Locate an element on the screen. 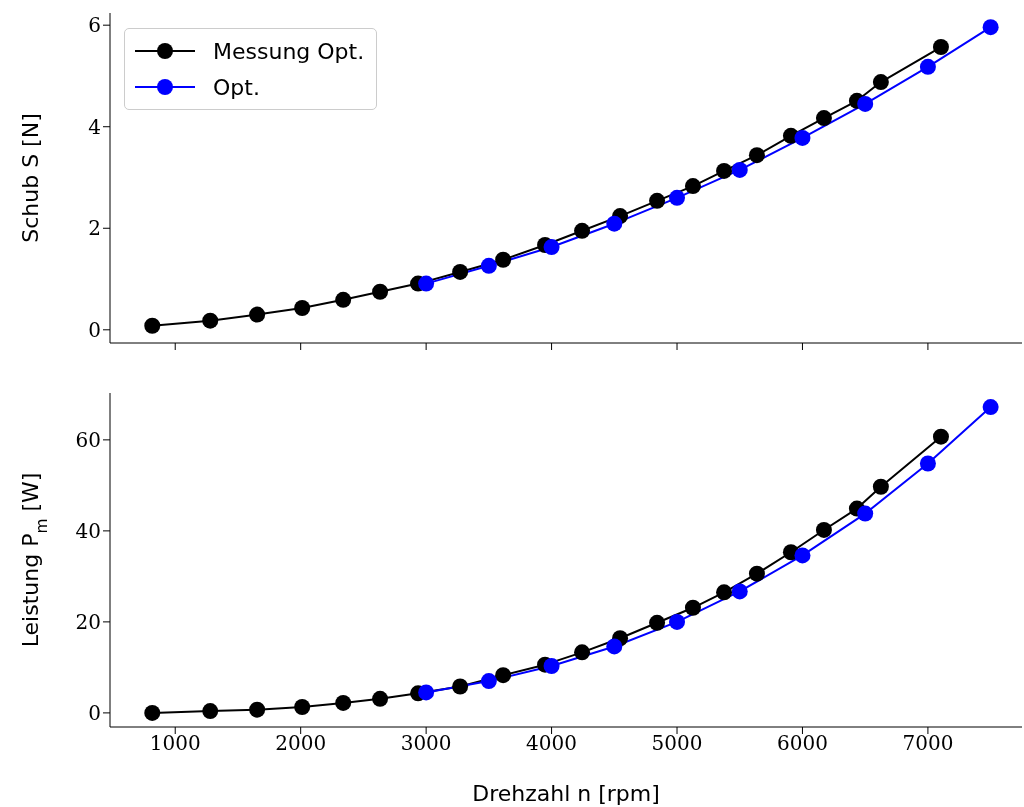 This screenshot has width=1024, height=807. y-axis-title: Schub S [N] is located at coordinates (30, 178).